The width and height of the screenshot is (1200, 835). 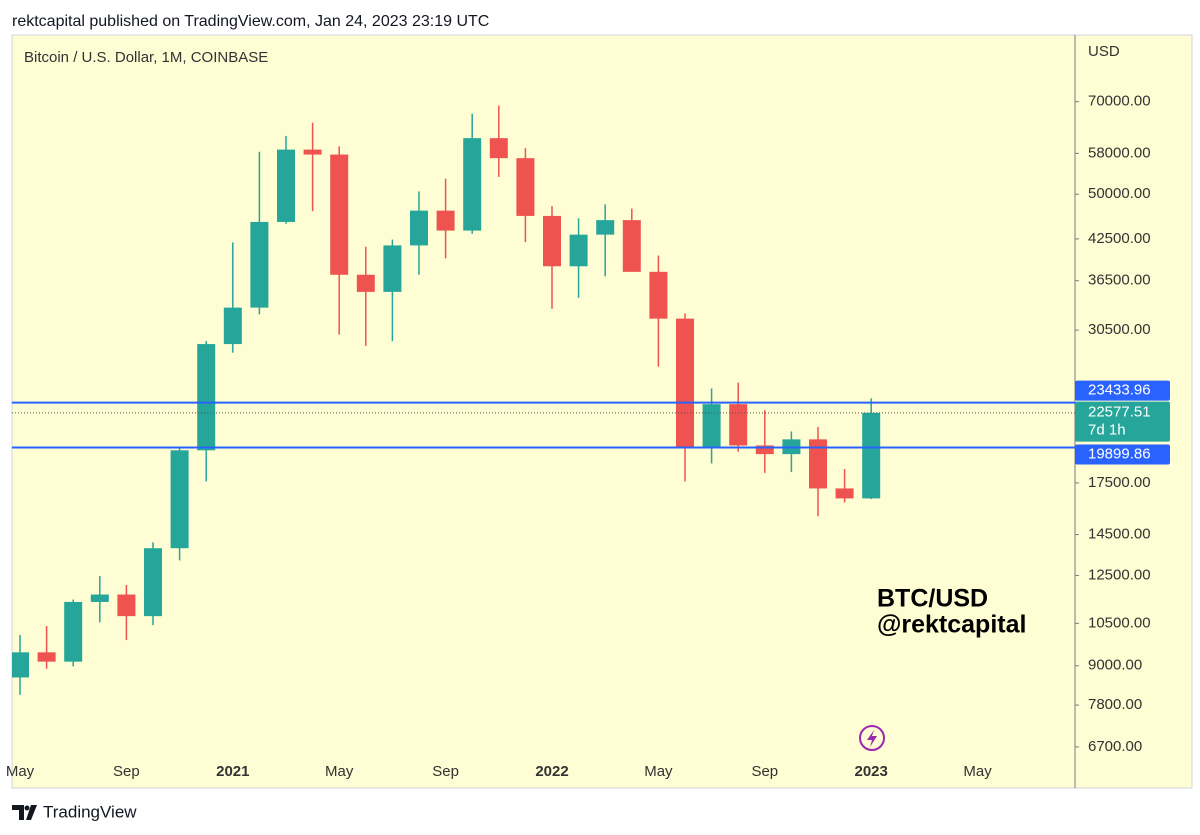 What do you see at coordinates (1115, 665) in the screenshot?
I see `y-tick-label: 9000.00` at bounding box center [1115, 665].